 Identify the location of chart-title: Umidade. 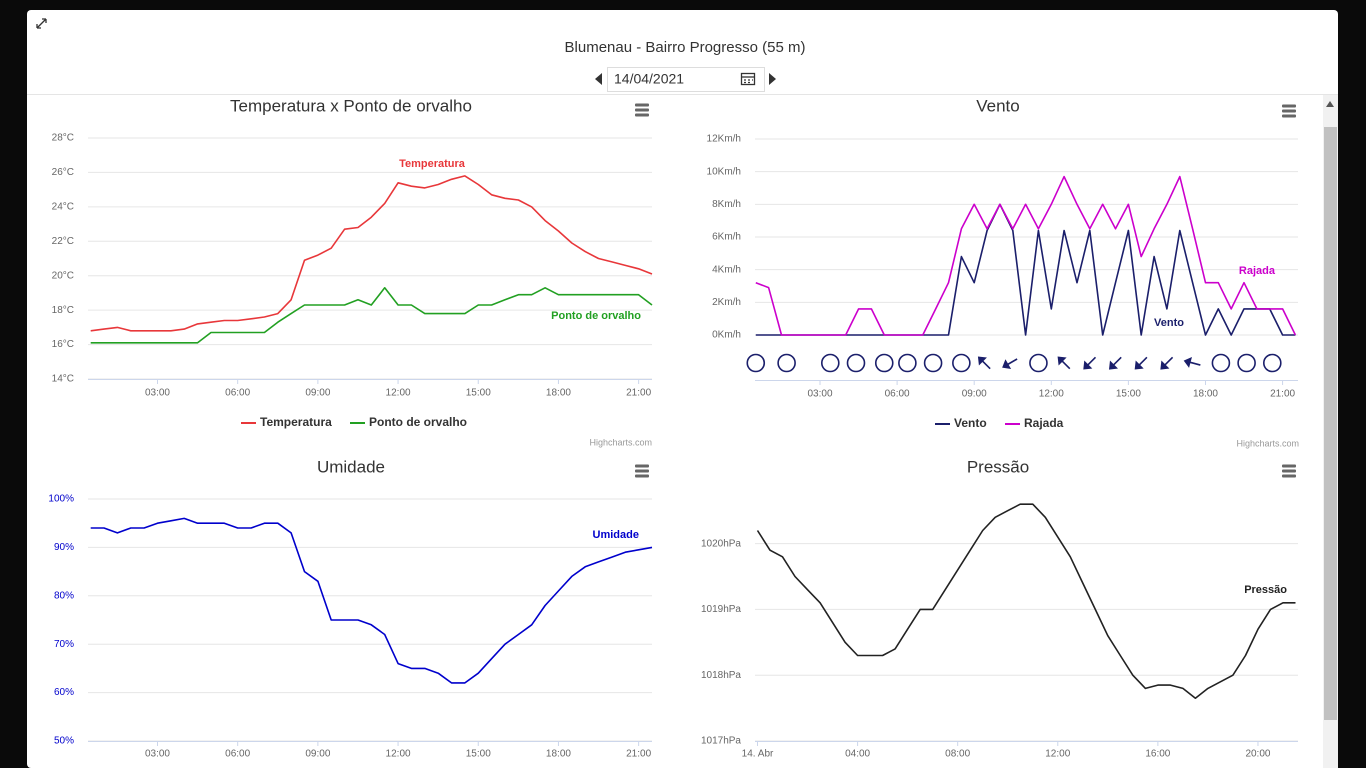
(351, 466).